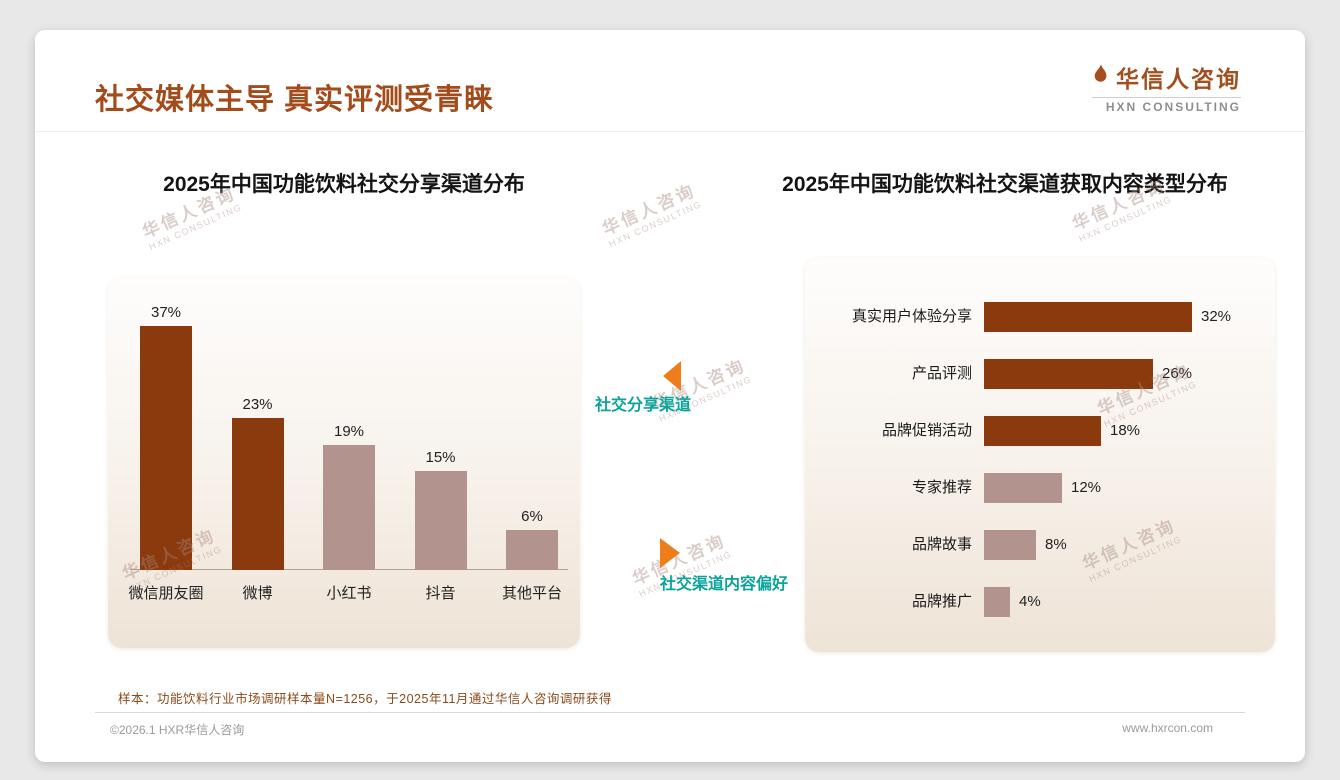 The height and width of the screenshot is (780, 1340). Describe the element at coordinates (166, 312) in the screenshot. I see `bar-value-0: 37%` at that location.